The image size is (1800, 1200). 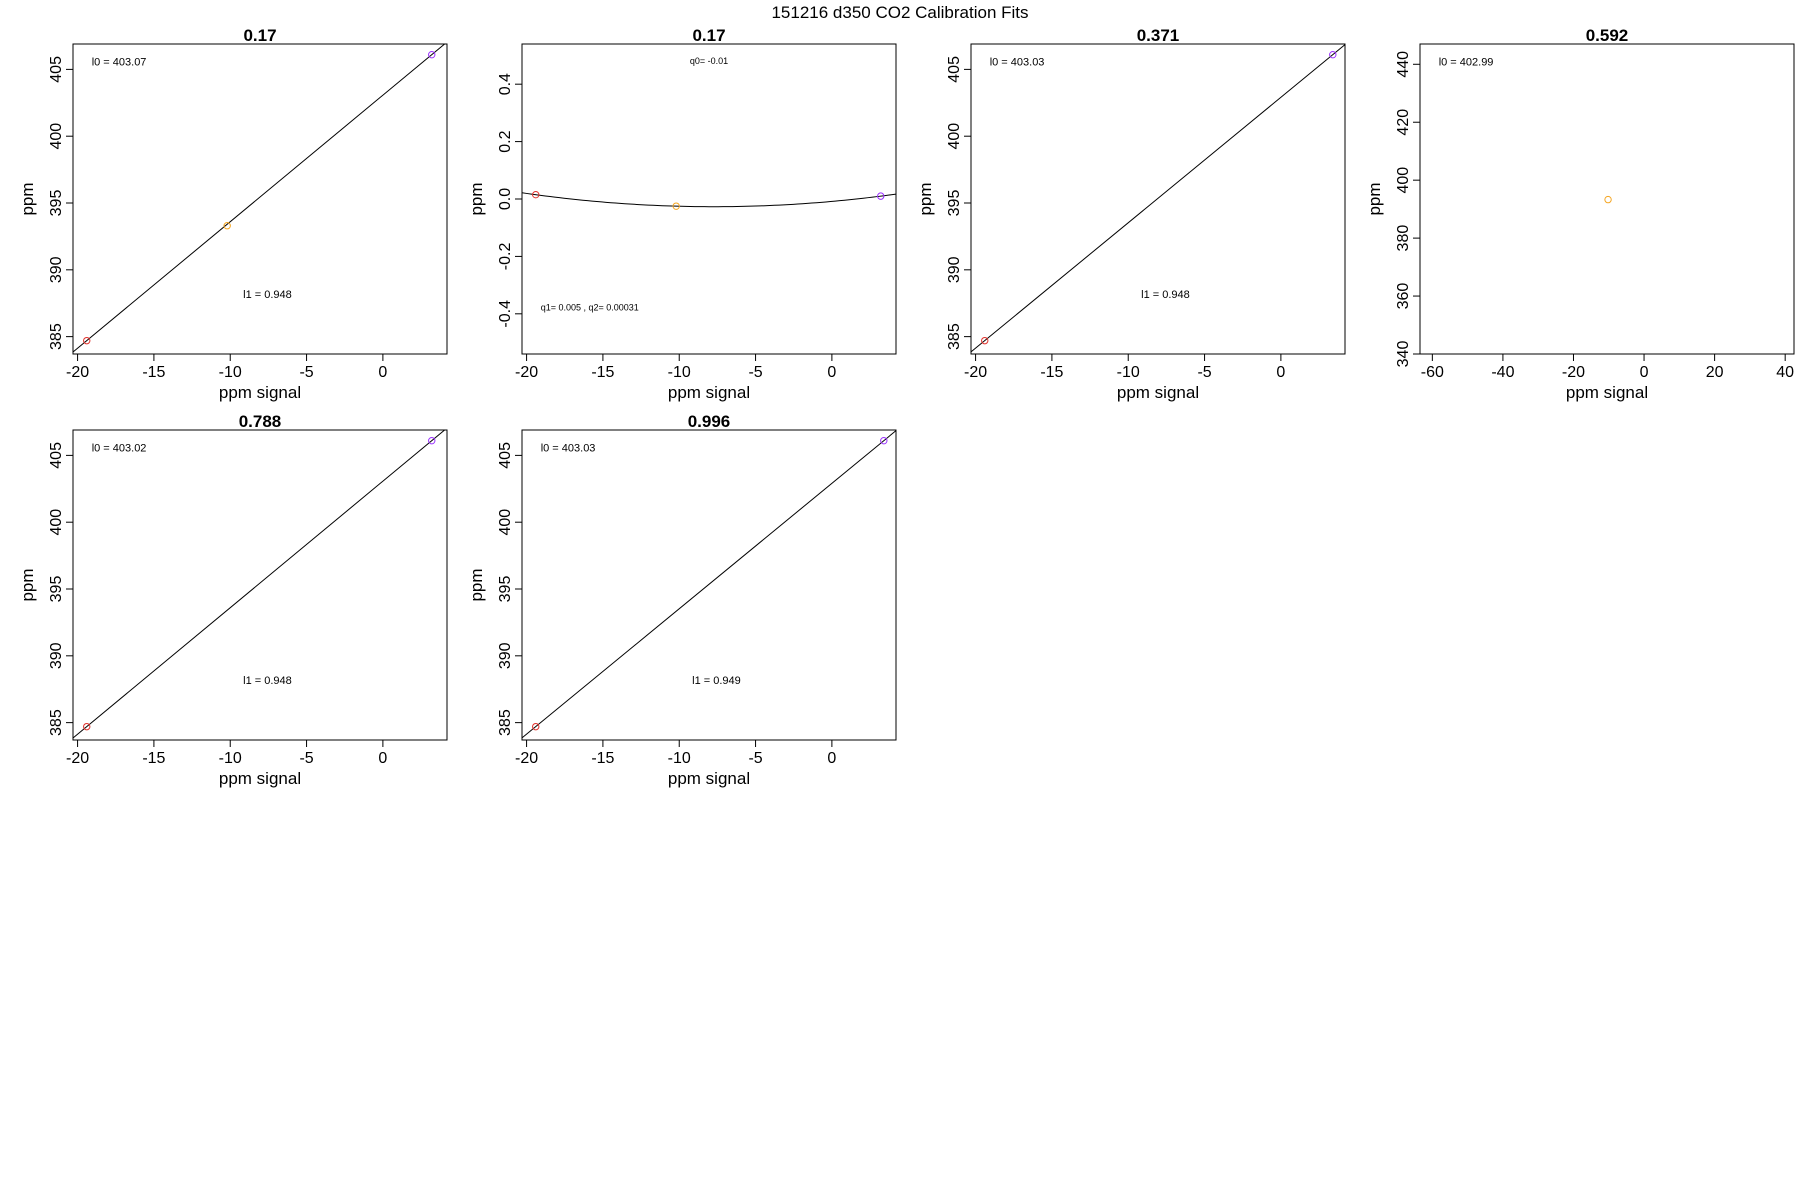 I want to click on y-tick-label: 420, so click(x=1403, y=122).